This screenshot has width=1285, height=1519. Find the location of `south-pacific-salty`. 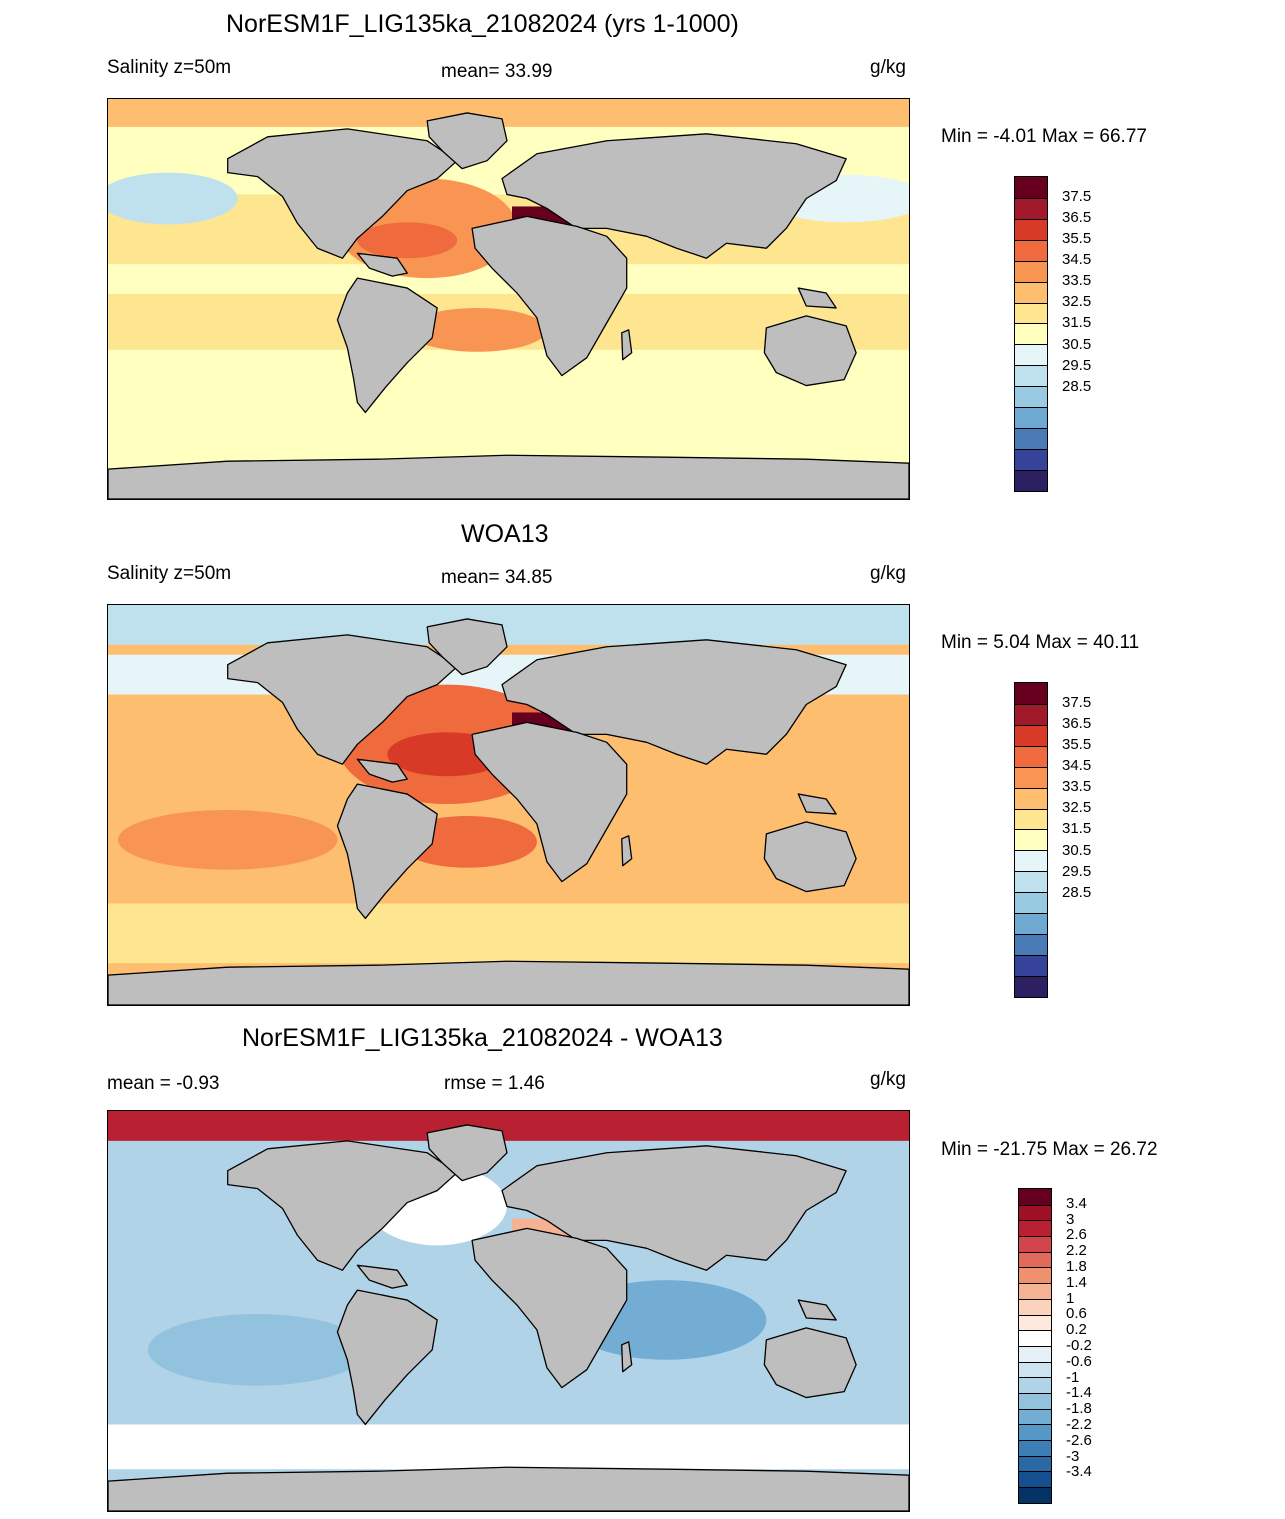

south-pacific-salty is located at coordinates (227, 839).